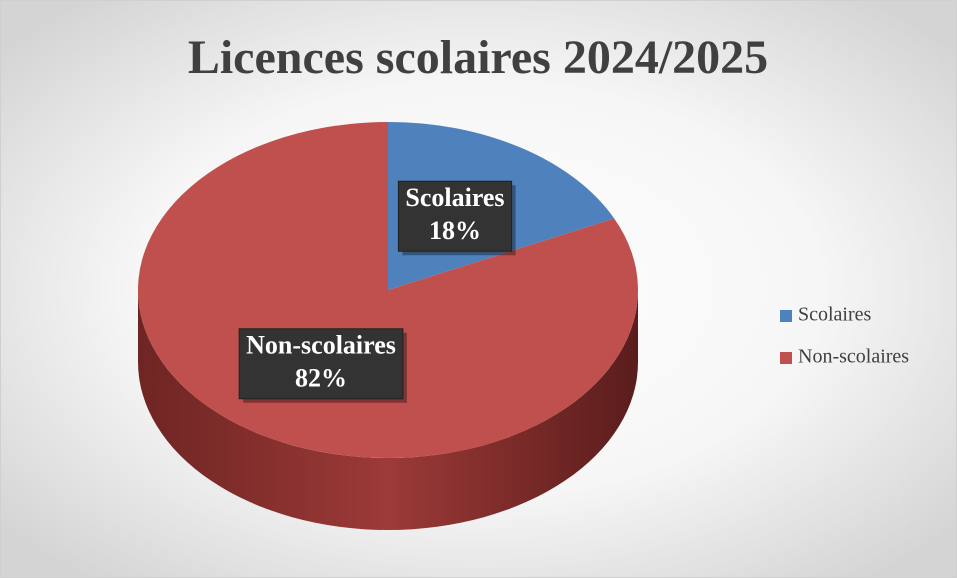  I want to click on data-label: Scolaires 18%, so click(456, 218).